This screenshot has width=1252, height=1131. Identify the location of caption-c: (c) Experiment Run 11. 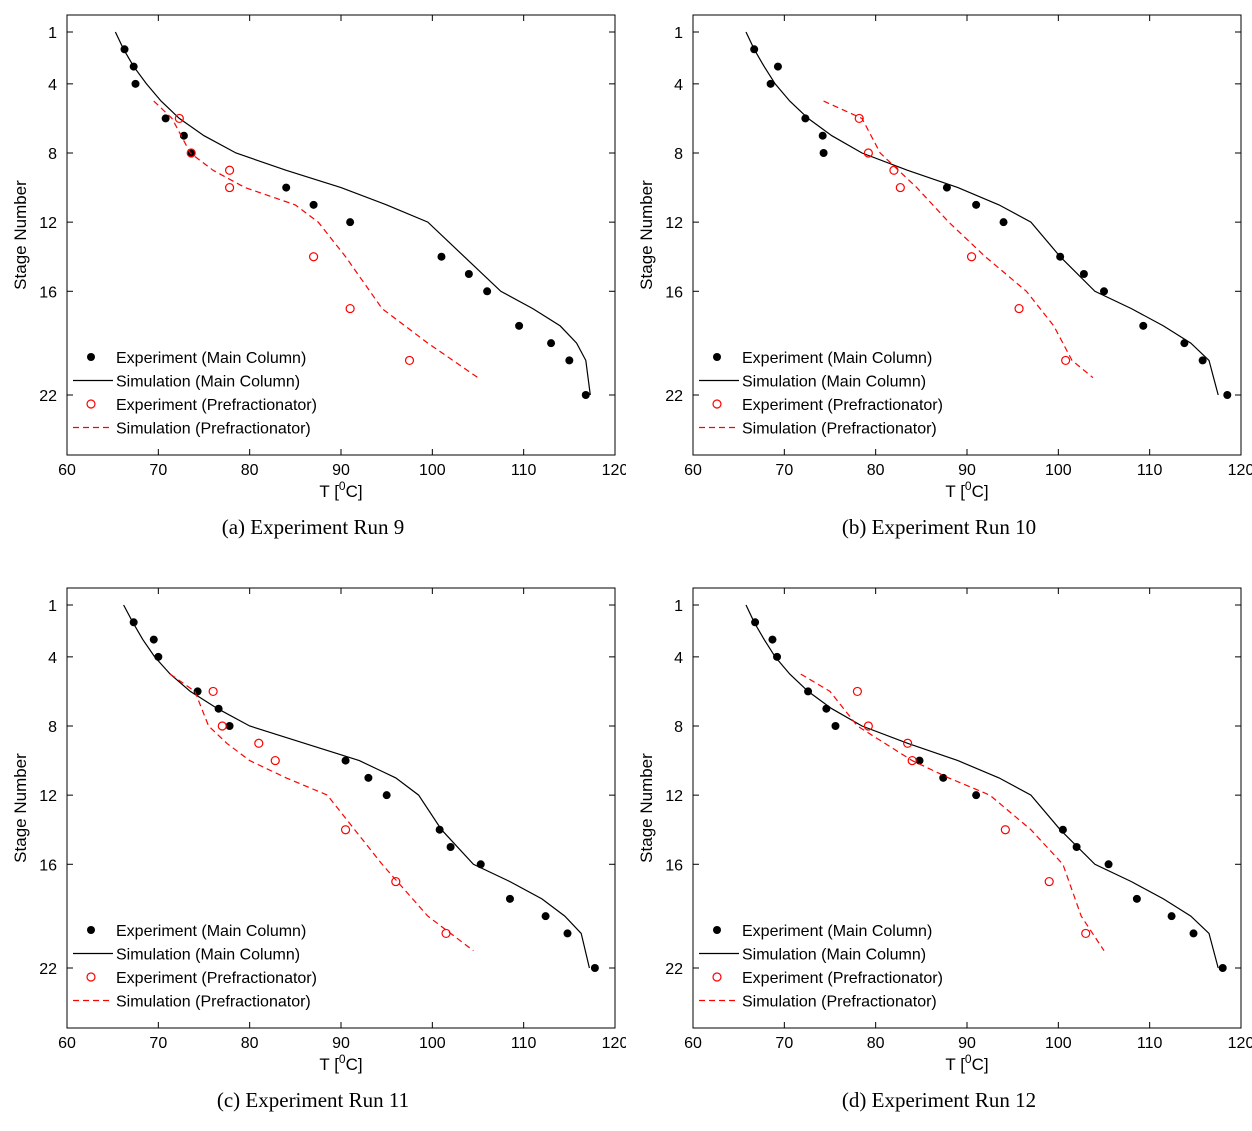
(313, 1100).